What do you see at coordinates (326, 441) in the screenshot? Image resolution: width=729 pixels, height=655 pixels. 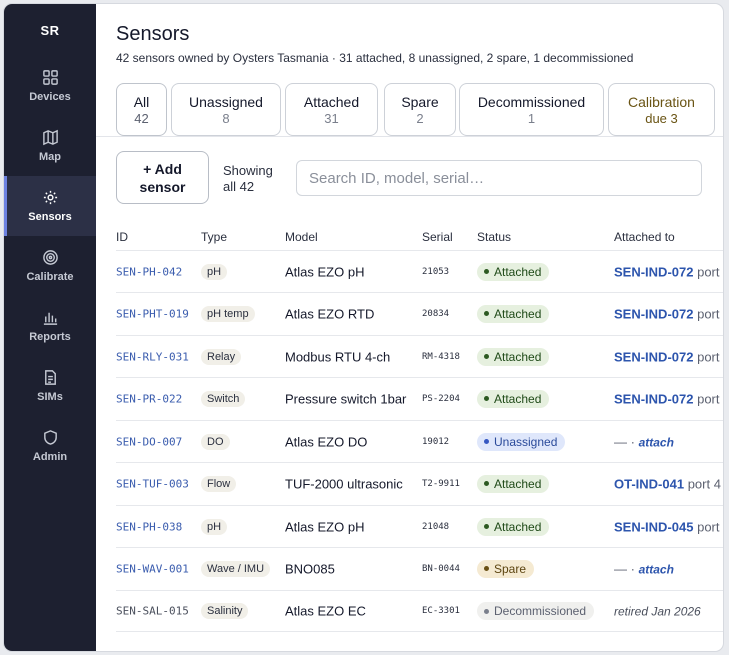 I see `model-cell: Atlas EZO DO` at bounding box center [326, 441].